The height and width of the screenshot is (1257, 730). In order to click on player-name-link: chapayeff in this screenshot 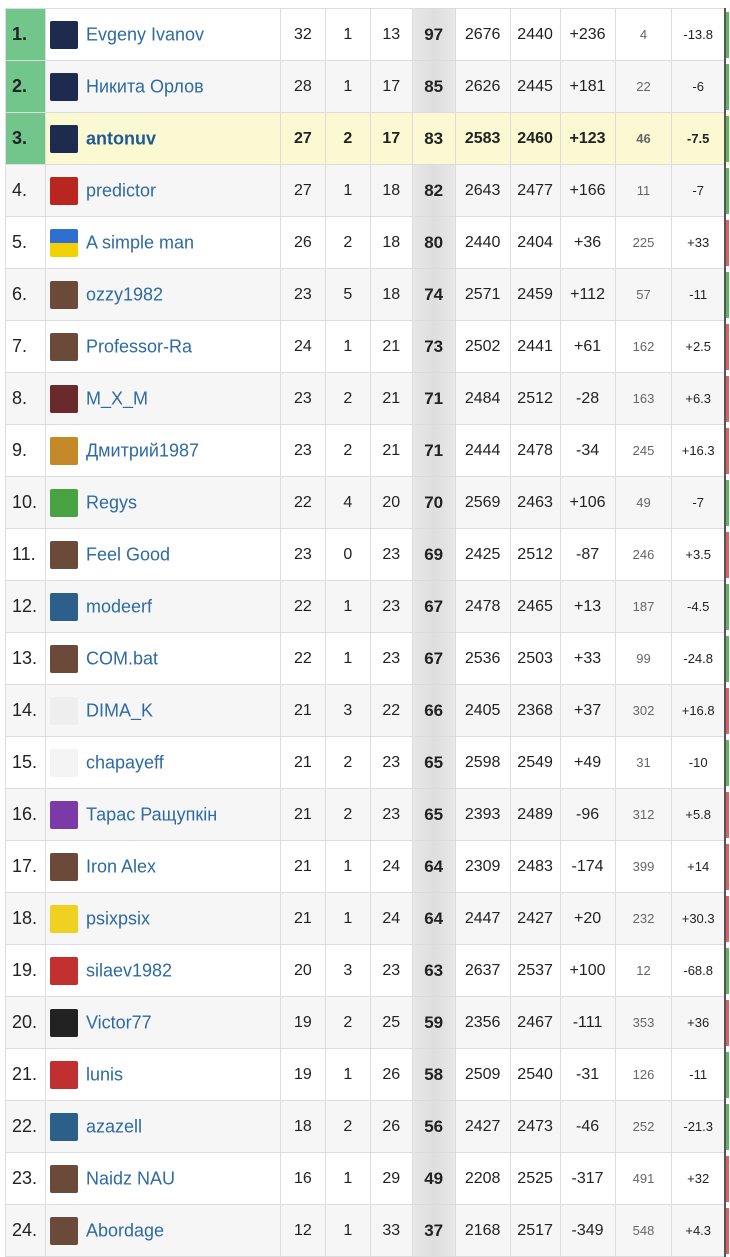, I will do `click(124, 762)`.